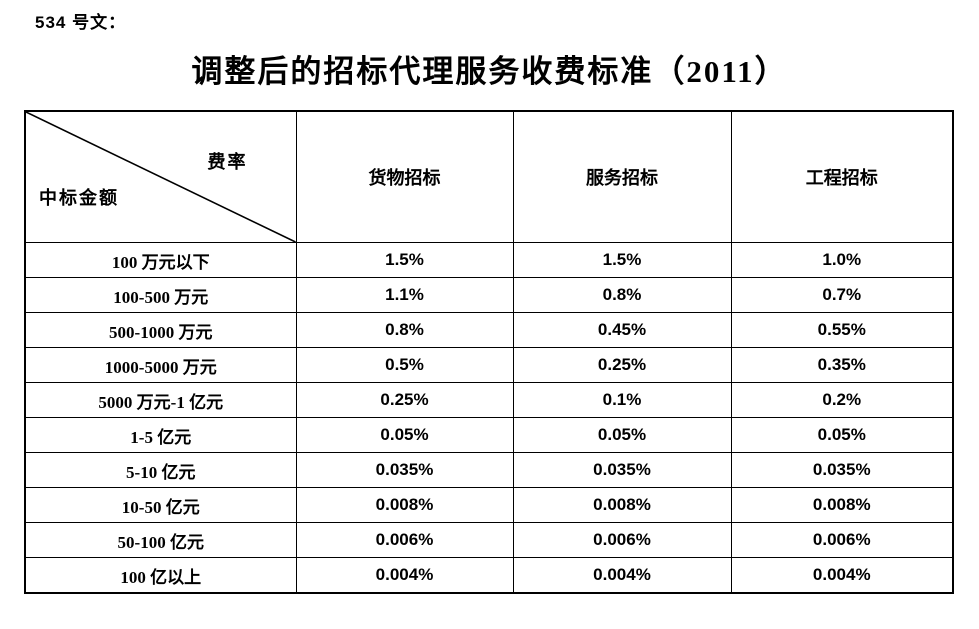  Describe the element at coordinates (227, 162) in the screenshot. I see `corner-label-rate: 费率` at that location.